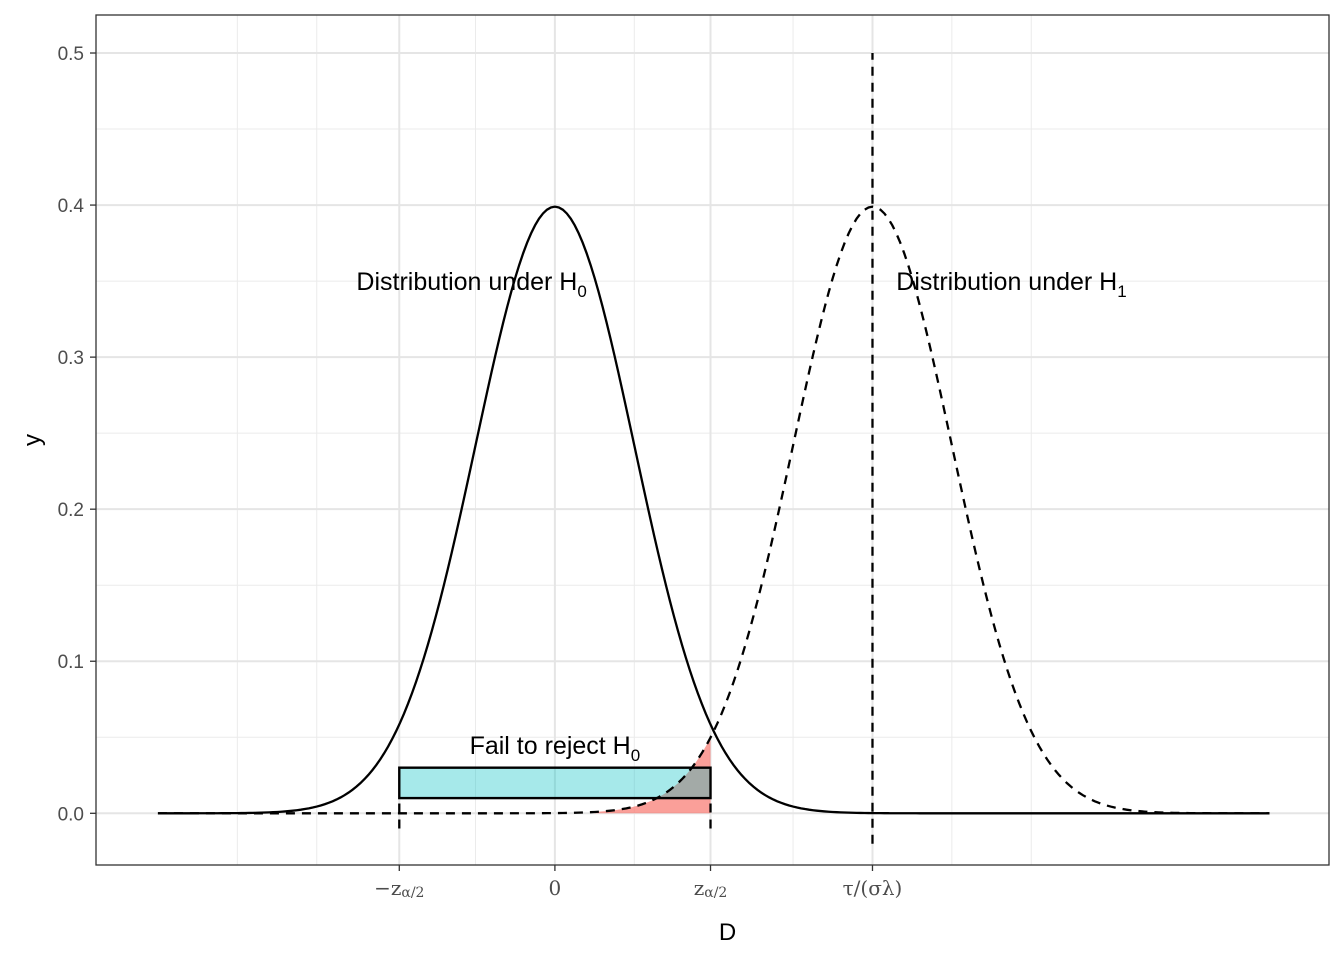 Image resolution: width=1344 pixels, height=960 pixels. What do you see at coordinates (32, 440) in the screenshot?
I see `y-axis-title: y` at bounding box center [32, 440].